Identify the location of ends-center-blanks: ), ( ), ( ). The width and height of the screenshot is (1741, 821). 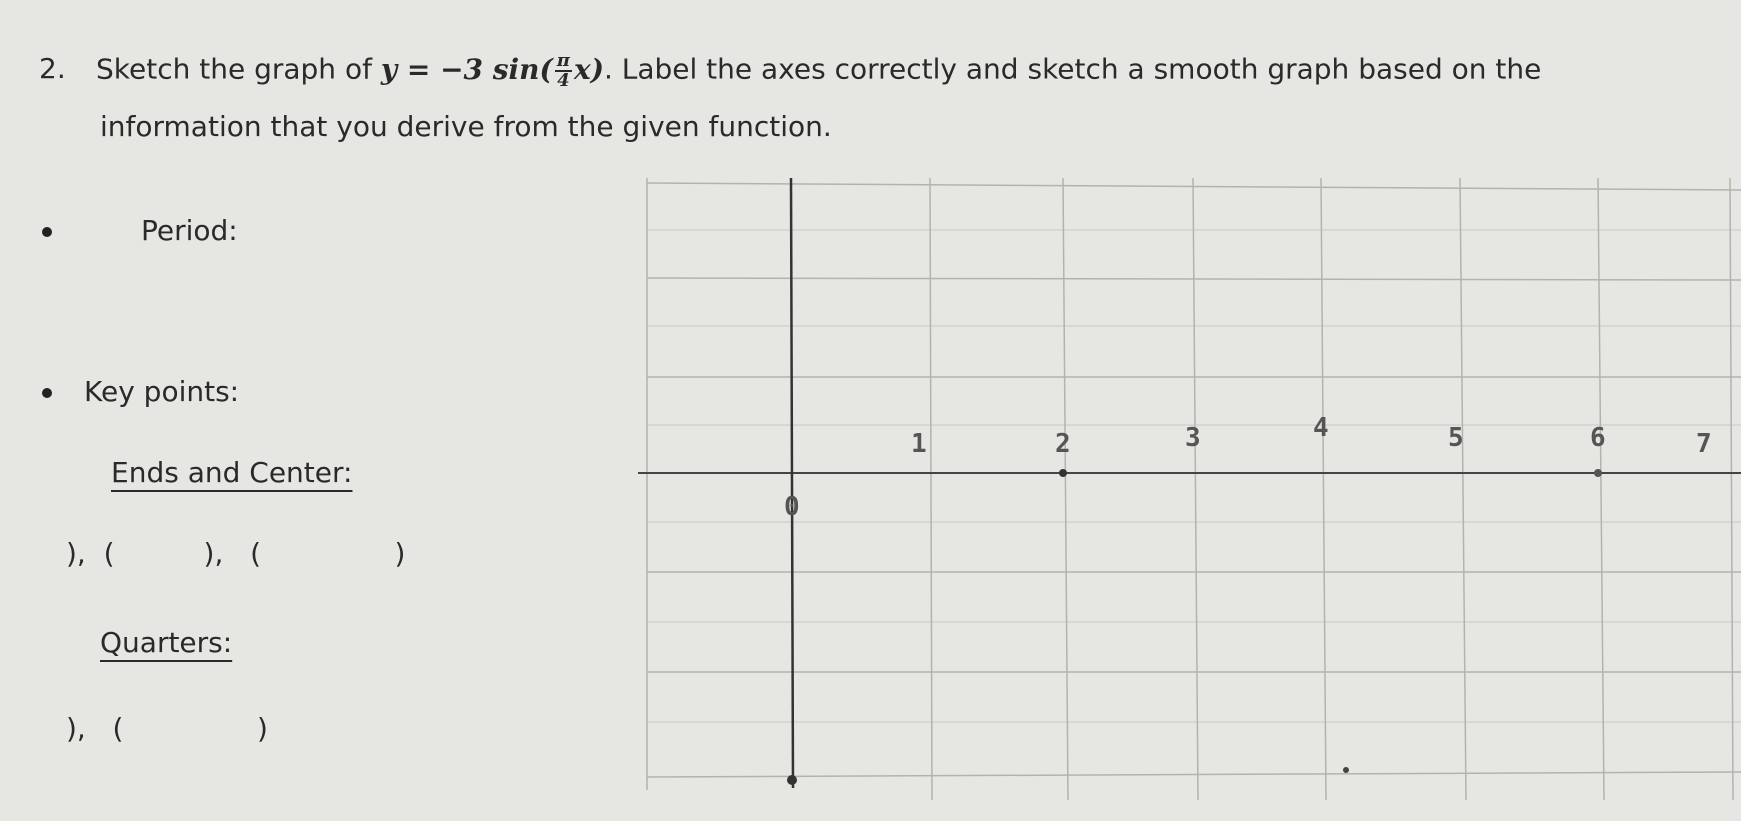
(236, 553).